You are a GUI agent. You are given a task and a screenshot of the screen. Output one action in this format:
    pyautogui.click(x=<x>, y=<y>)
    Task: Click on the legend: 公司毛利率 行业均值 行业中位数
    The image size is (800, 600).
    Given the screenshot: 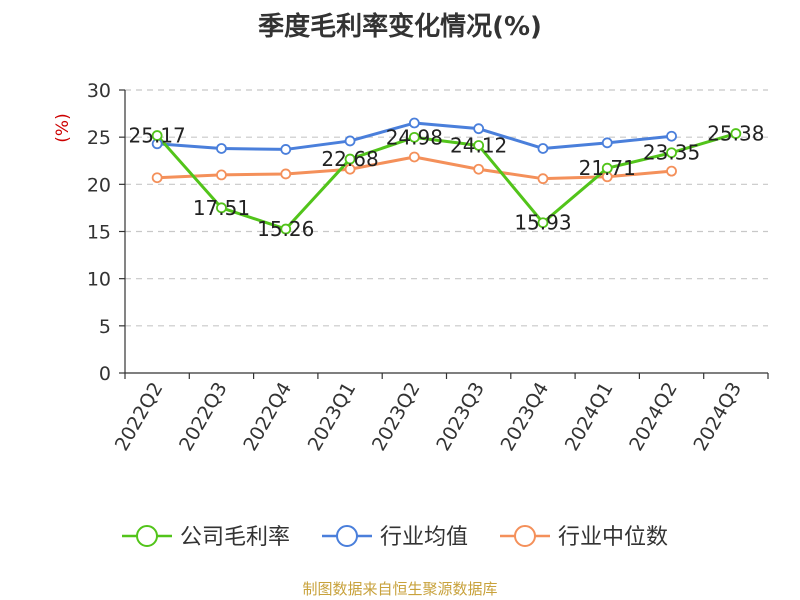 What is the action you would take?
    pyautogui.click(x=395, y=537)
    